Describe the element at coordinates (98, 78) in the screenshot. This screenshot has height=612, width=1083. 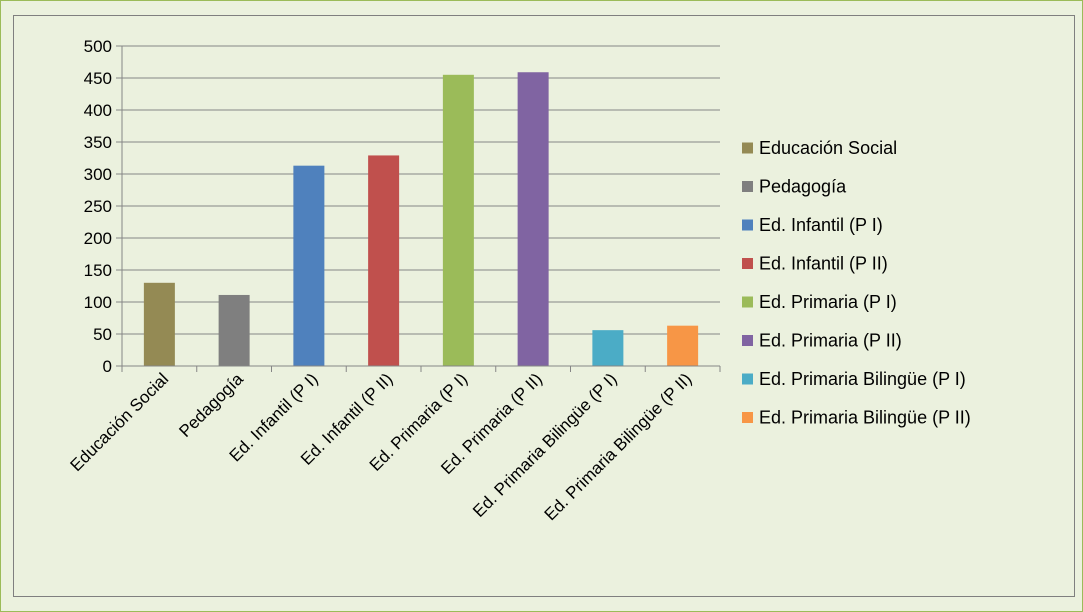
I see `y-tick-label: 450` at that location.